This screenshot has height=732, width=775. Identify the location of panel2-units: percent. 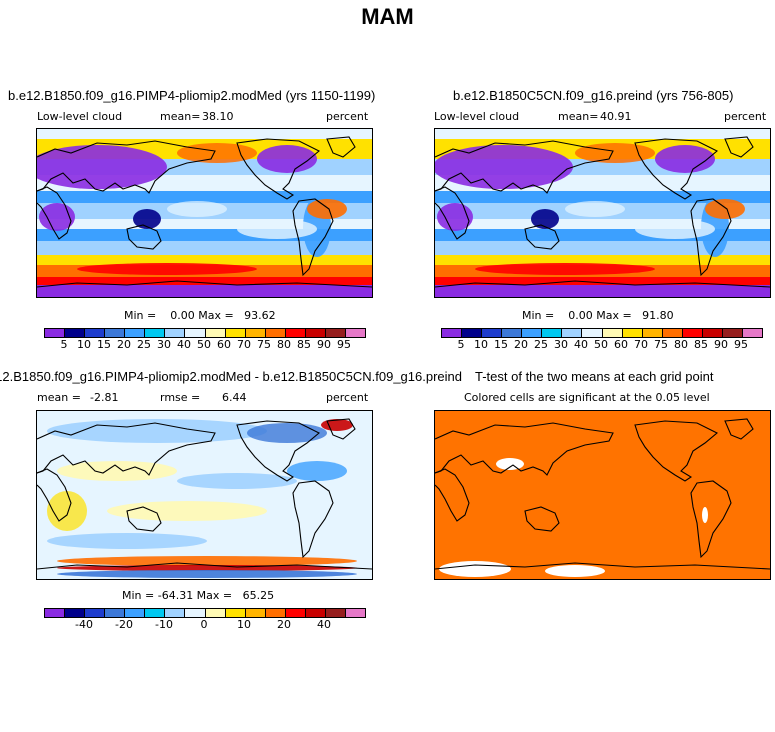
(745, 116).